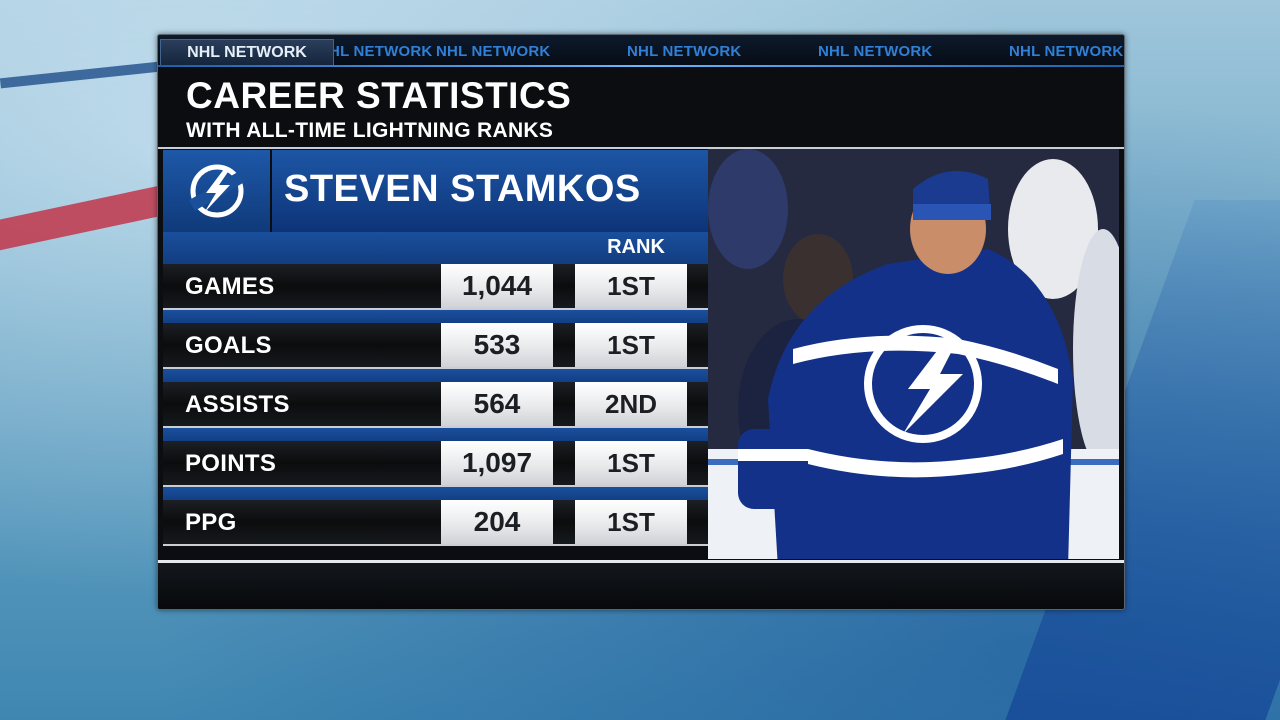 The height and width of the screenshot is (720, 1280). Describe the element at coordinates (379, 95) in the screenshot. I see `graphic-title: CAREER STATISTICS` at that location.